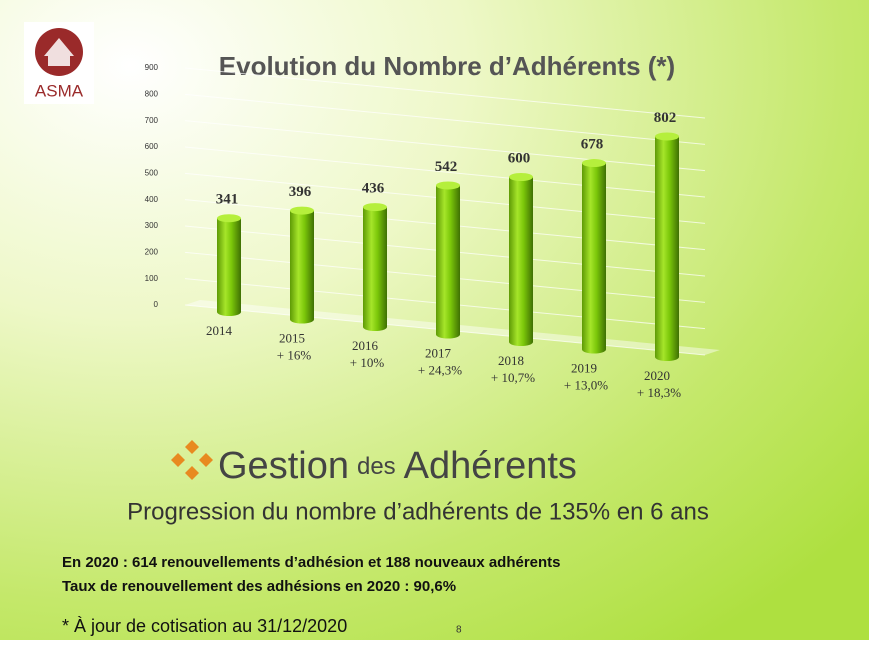  What do you see at coordinates (300, 192) in the screenshot?
I see `data-label: 396` at bounding box center [300, 192].